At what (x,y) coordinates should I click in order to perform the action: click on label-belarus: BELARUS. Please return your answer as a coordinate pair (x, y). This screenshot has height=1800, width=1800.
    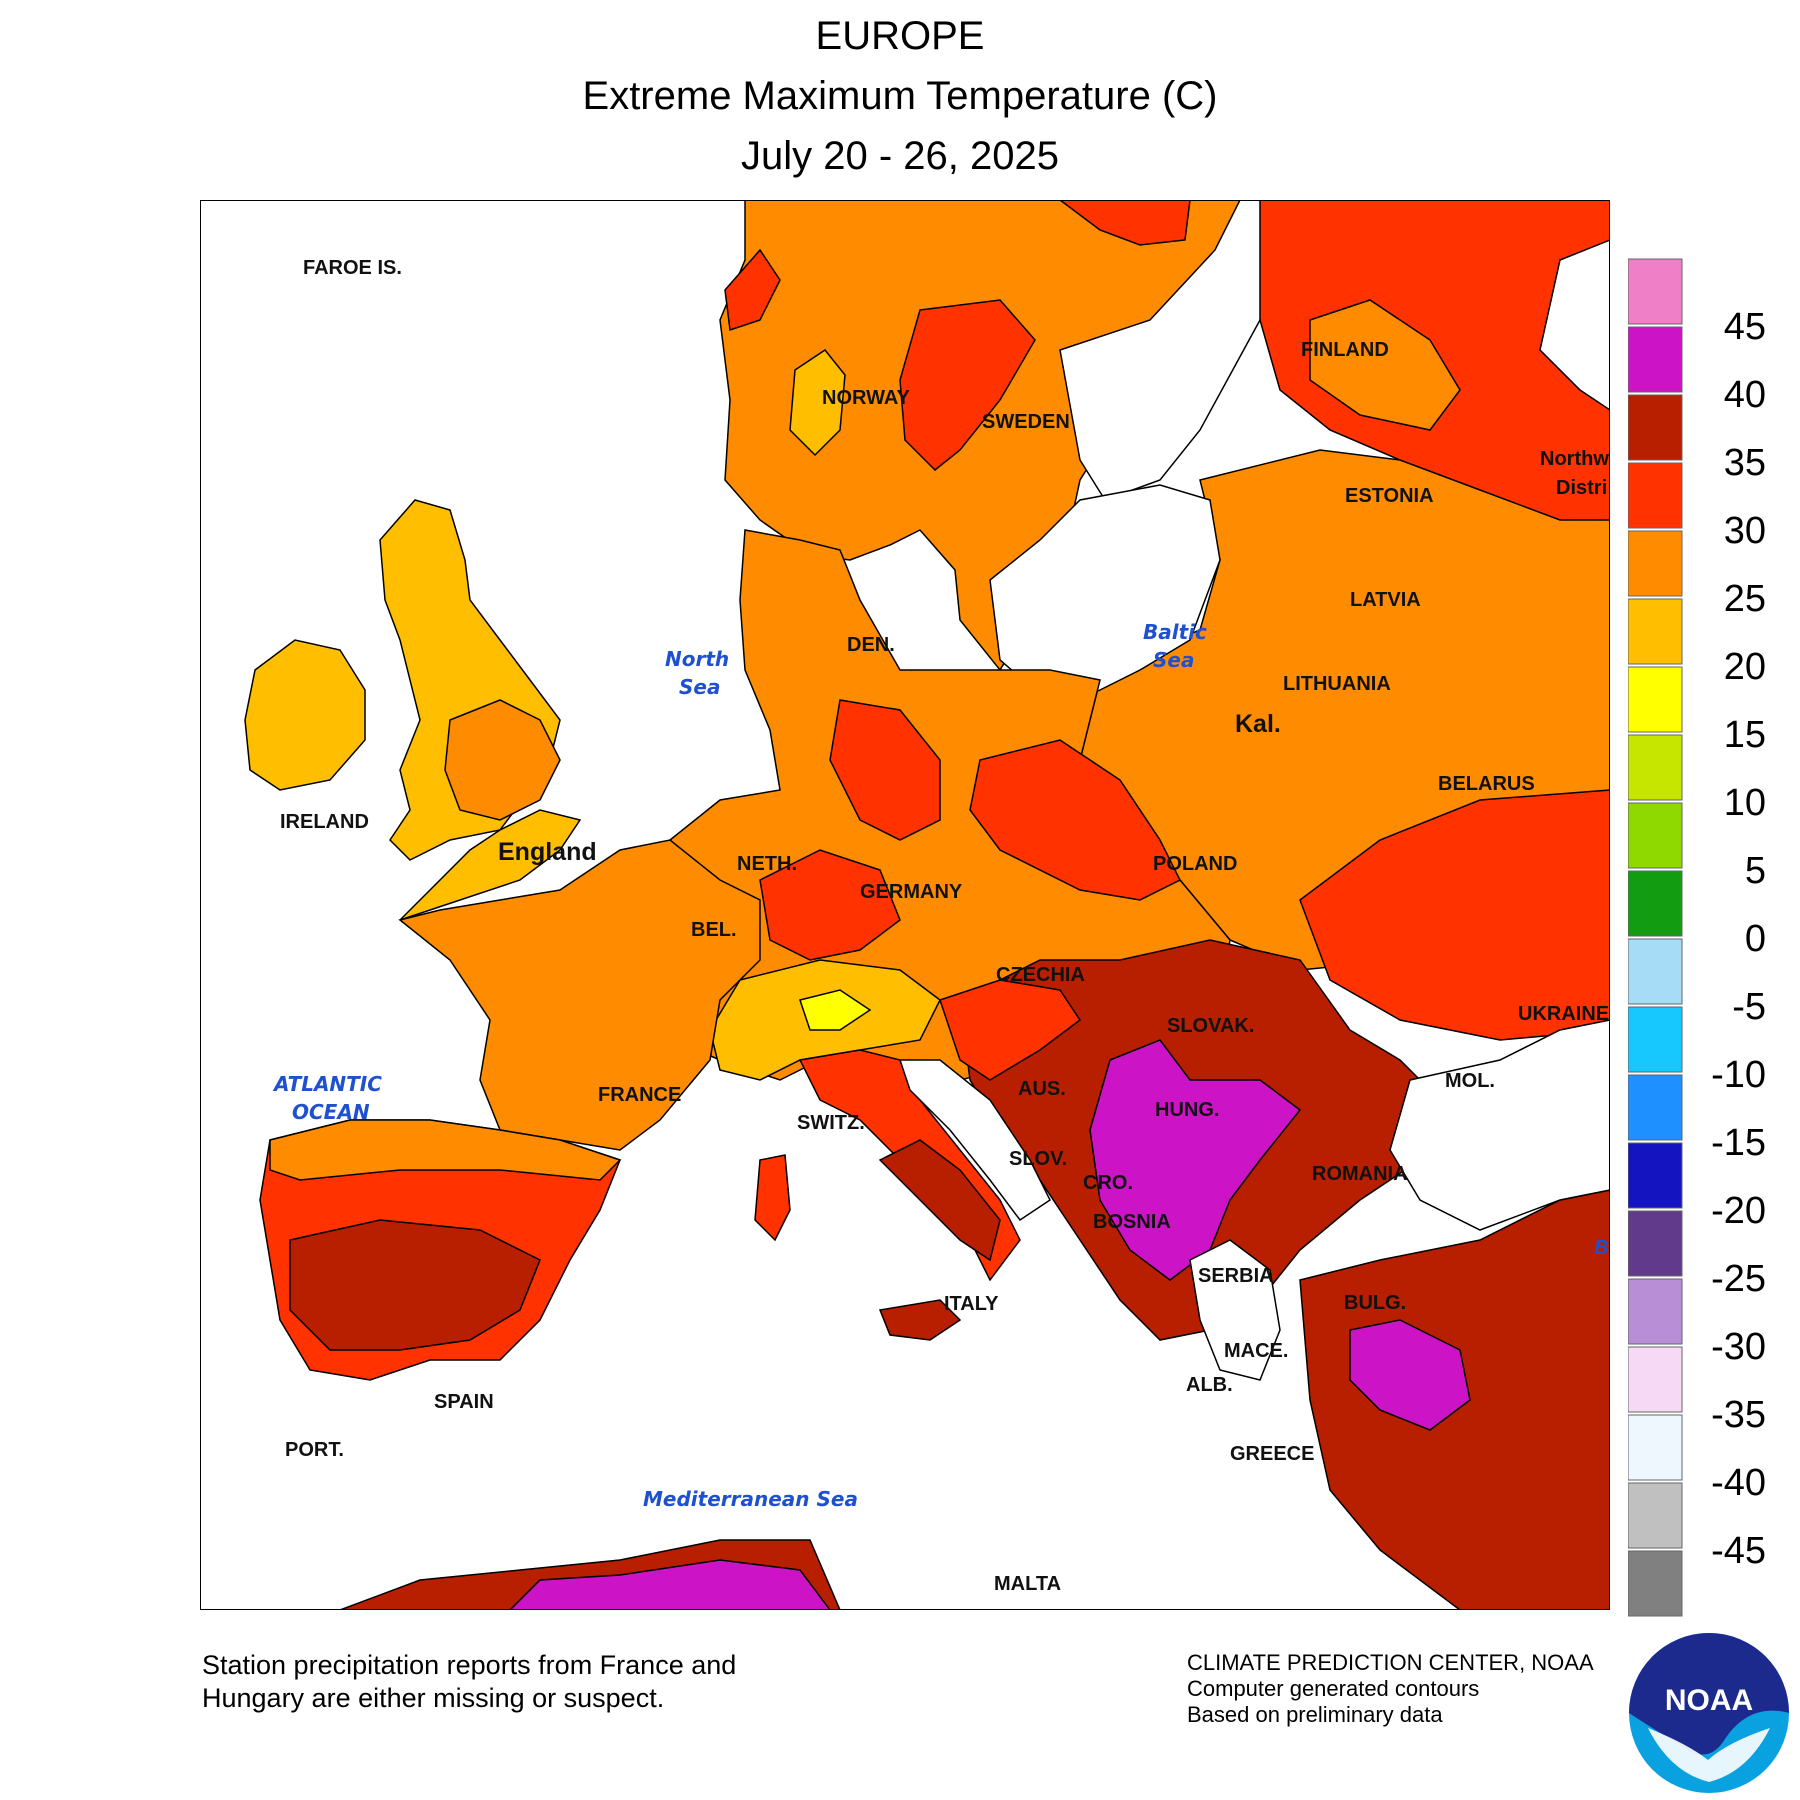
    Looking at the image, I should click on (1486, 784).